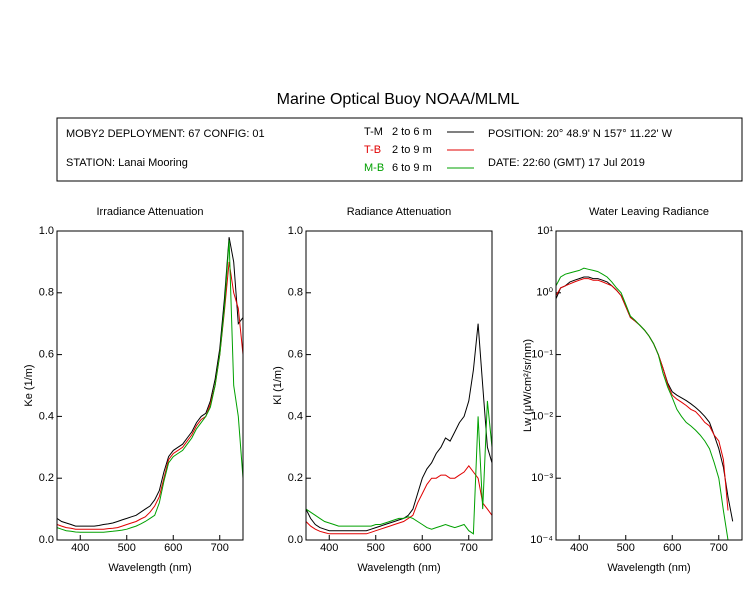 The width and height of the screenshot is (750, 605). What do you see at coordinates (398, 99) in the screenshot?
I see `page-title: Marine Optical Buoy NOAA/MLML` at bounding box center [398, 99].